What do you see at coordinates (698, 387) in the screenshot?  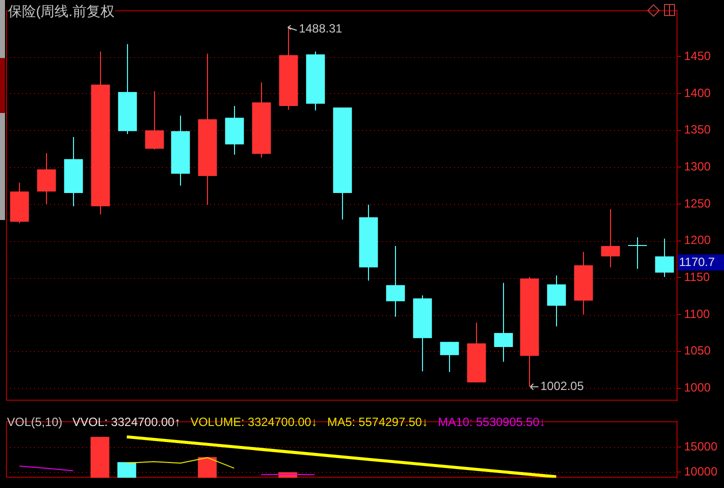 I see `y-tick-label: 1000` at bounding box center [698, 387].